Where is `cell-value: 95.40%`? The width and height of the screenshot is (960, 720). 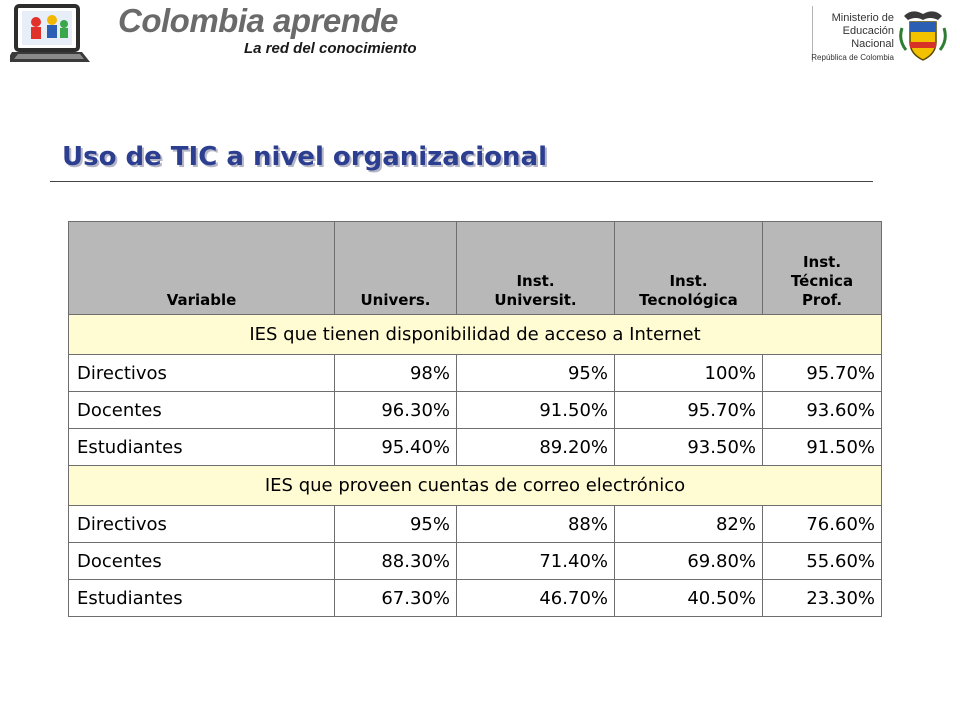 cell-value: 95.40% is located at coordinates (395, 447).